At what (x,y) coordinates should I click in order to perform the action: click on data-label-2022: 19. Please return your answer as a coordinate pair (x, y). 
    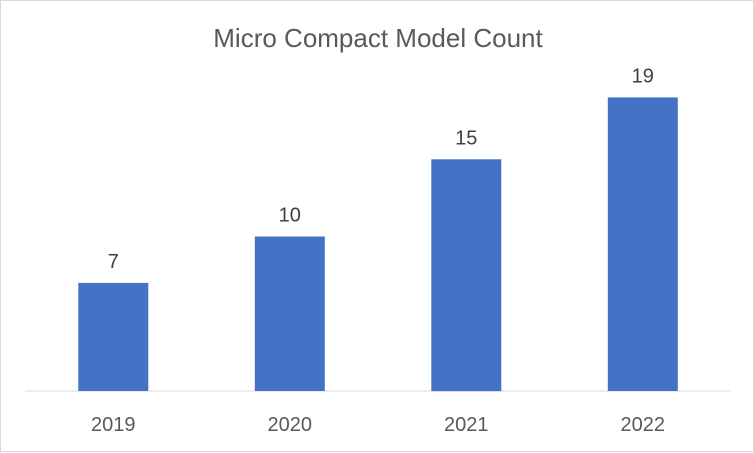
    Looking at the image, I should click on (643, 76).